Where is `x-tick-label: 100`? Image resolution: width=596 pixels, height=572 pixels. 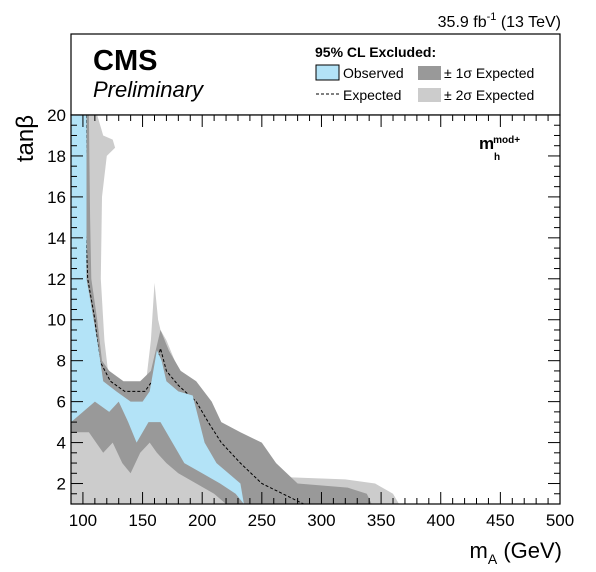 x-tick-label: 100 is located at coordinates (83, 520).